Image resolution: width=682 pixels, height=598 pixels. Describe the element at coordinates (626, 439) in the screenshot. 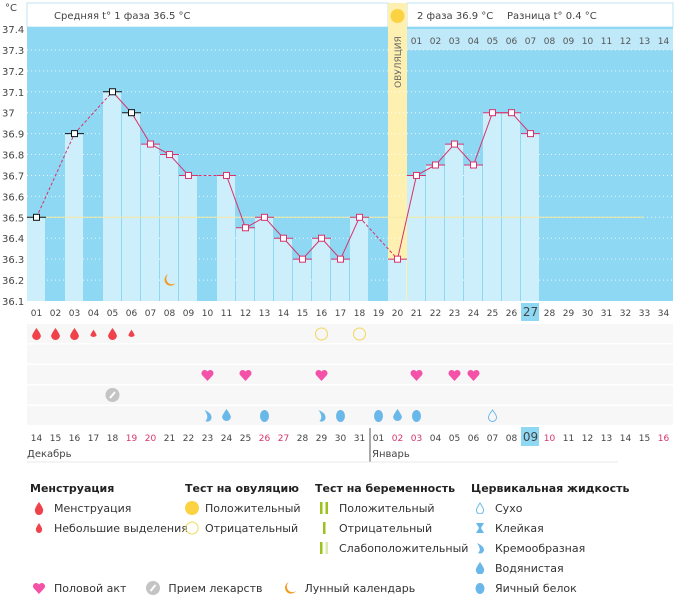

I see `date-label: 14` at that location.